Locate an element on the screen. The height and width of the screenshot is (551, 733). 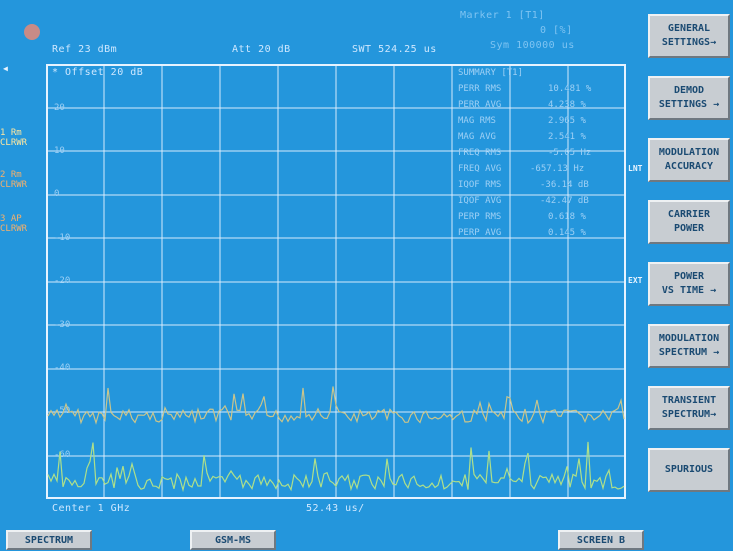
result-value: 0.618 % is located at coordinates (567, 217).